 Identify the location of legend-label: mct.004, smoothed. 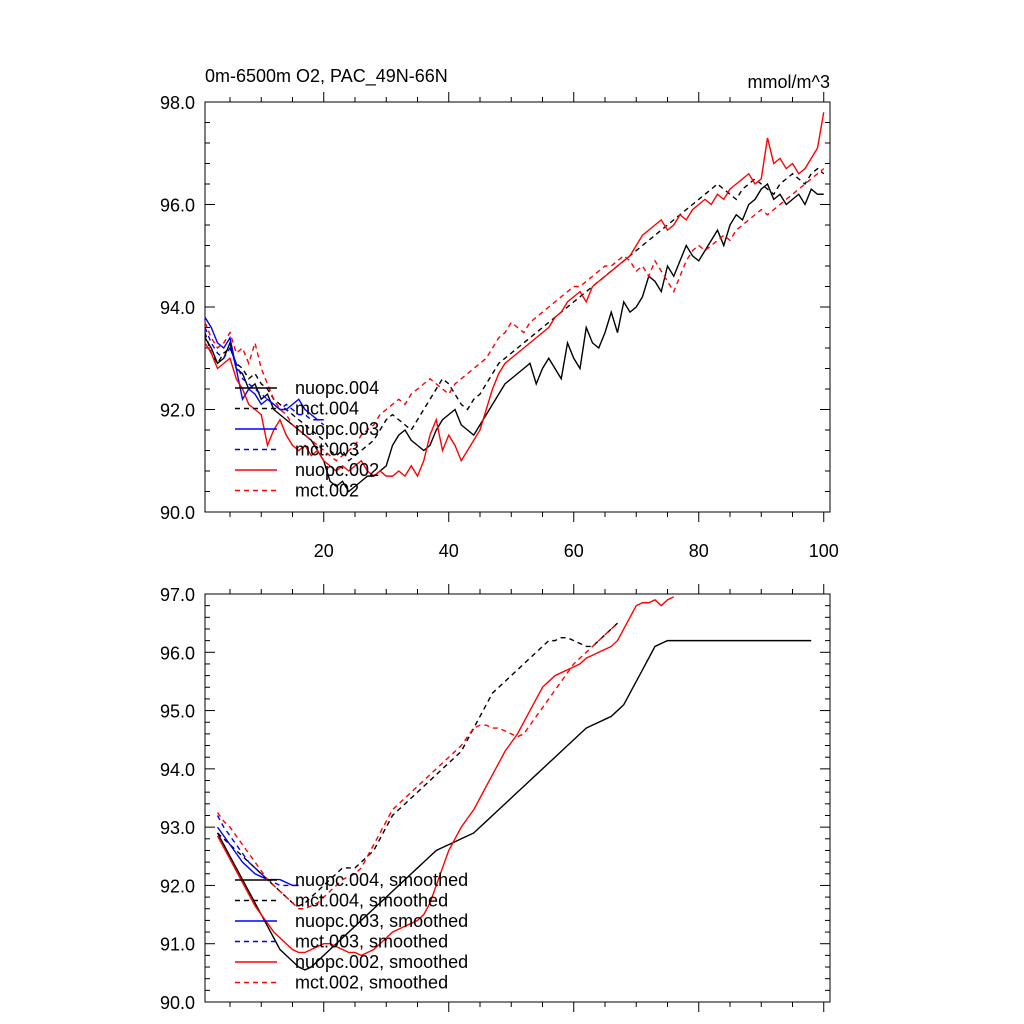
(371, 901).